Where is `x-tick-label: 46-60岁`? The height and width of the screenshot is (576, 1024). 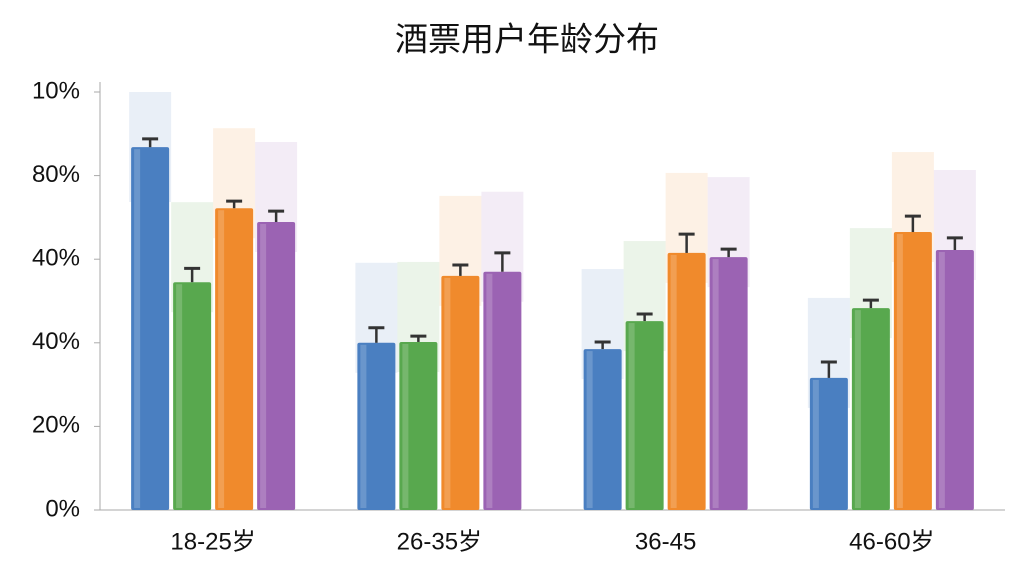 x-tick-label: 46-60岁 is located at coordinates (891, 541).